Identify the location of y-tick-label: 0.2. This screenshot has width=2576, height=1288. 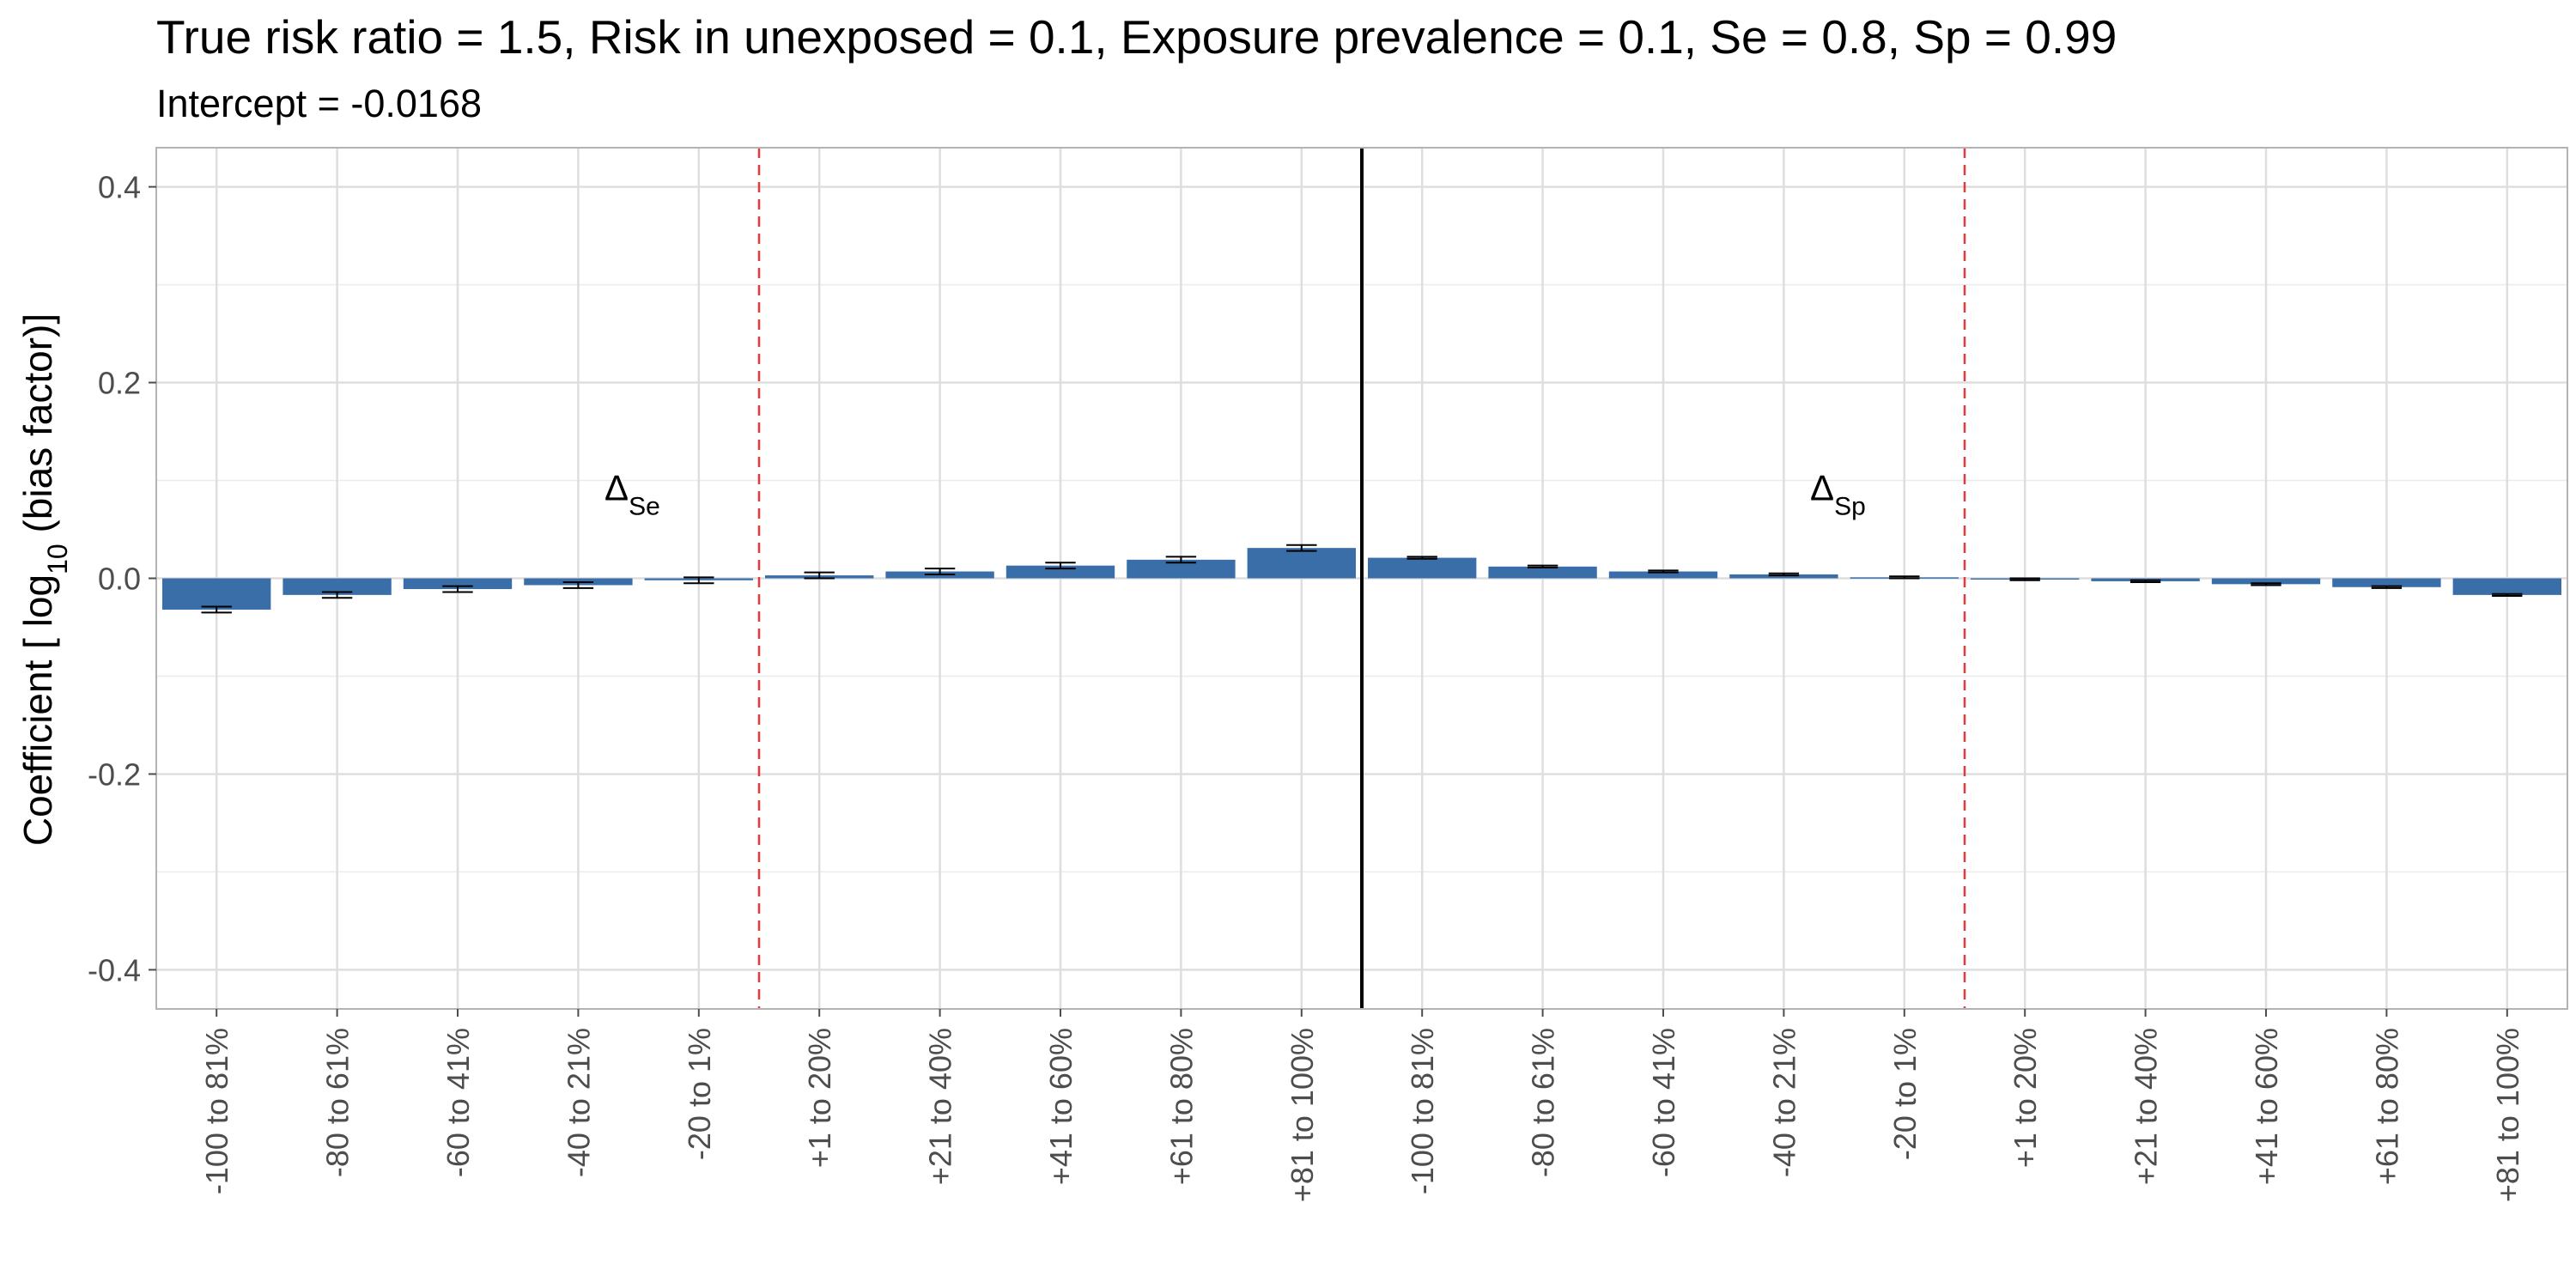
(119, 383).